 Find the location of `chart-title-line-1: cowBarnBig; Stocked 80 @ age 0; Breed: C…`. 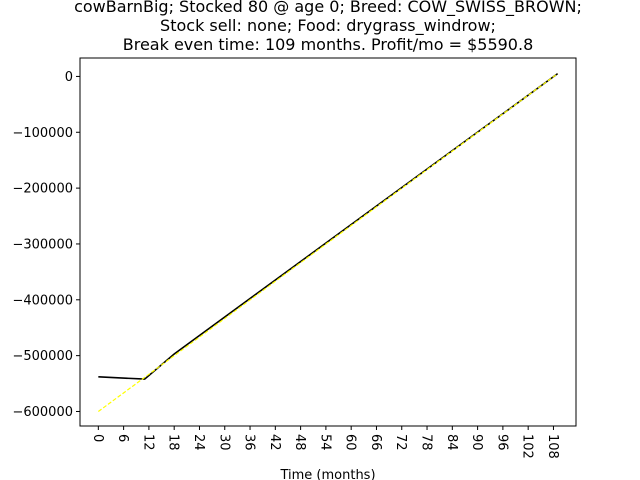

chart-title-line-1: cowBarnBig; Stocked 80 @ age 0; Breed: C… is located at coordinates (328, 8).